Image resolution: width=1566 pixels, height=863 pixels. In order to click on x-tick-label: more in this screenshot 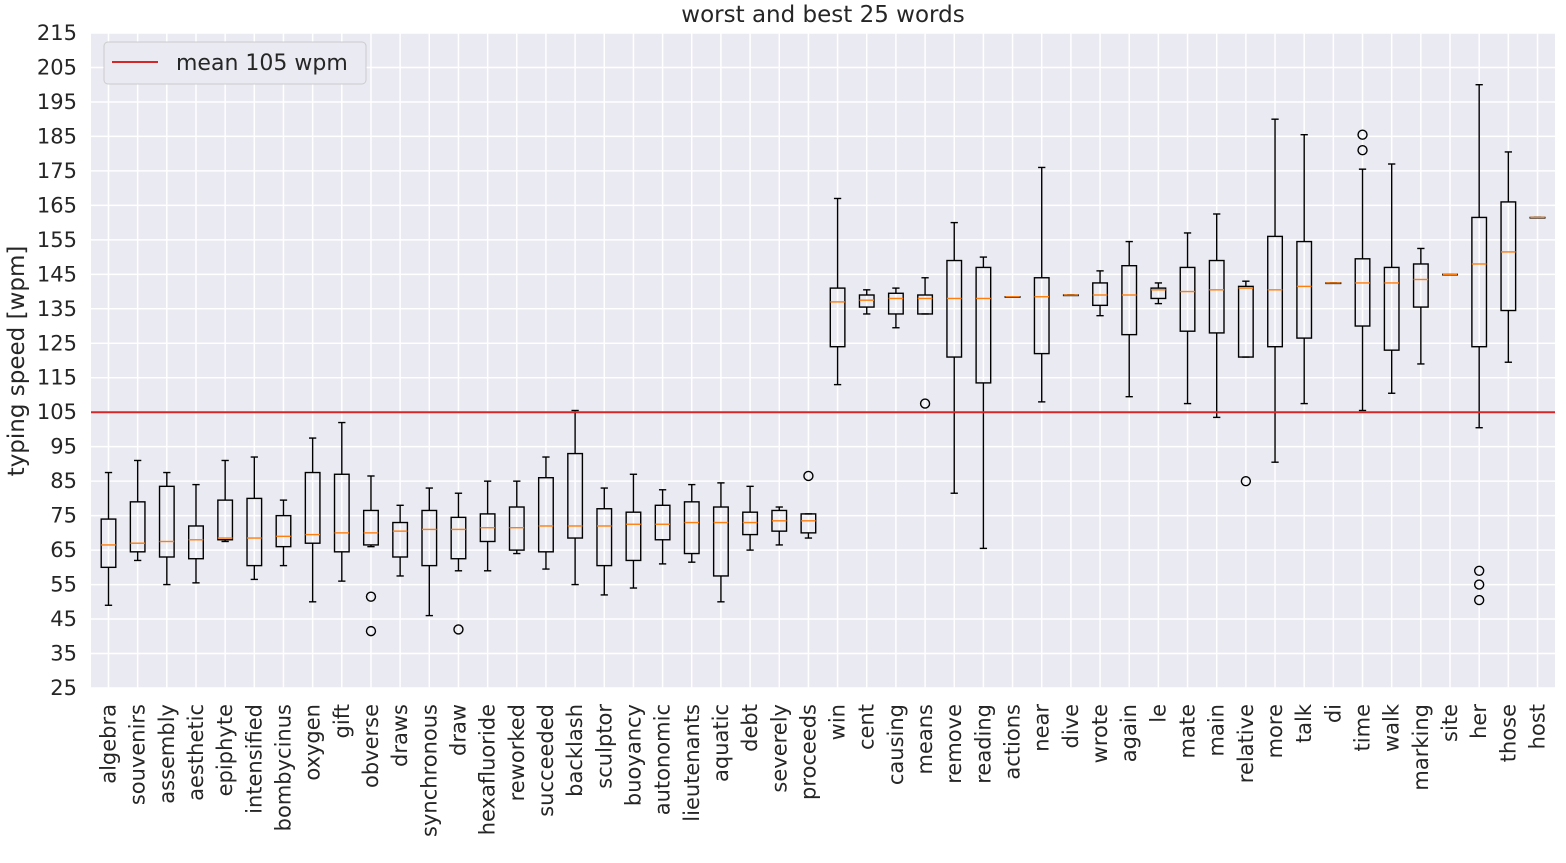, I will do `click(1275, 731)`.